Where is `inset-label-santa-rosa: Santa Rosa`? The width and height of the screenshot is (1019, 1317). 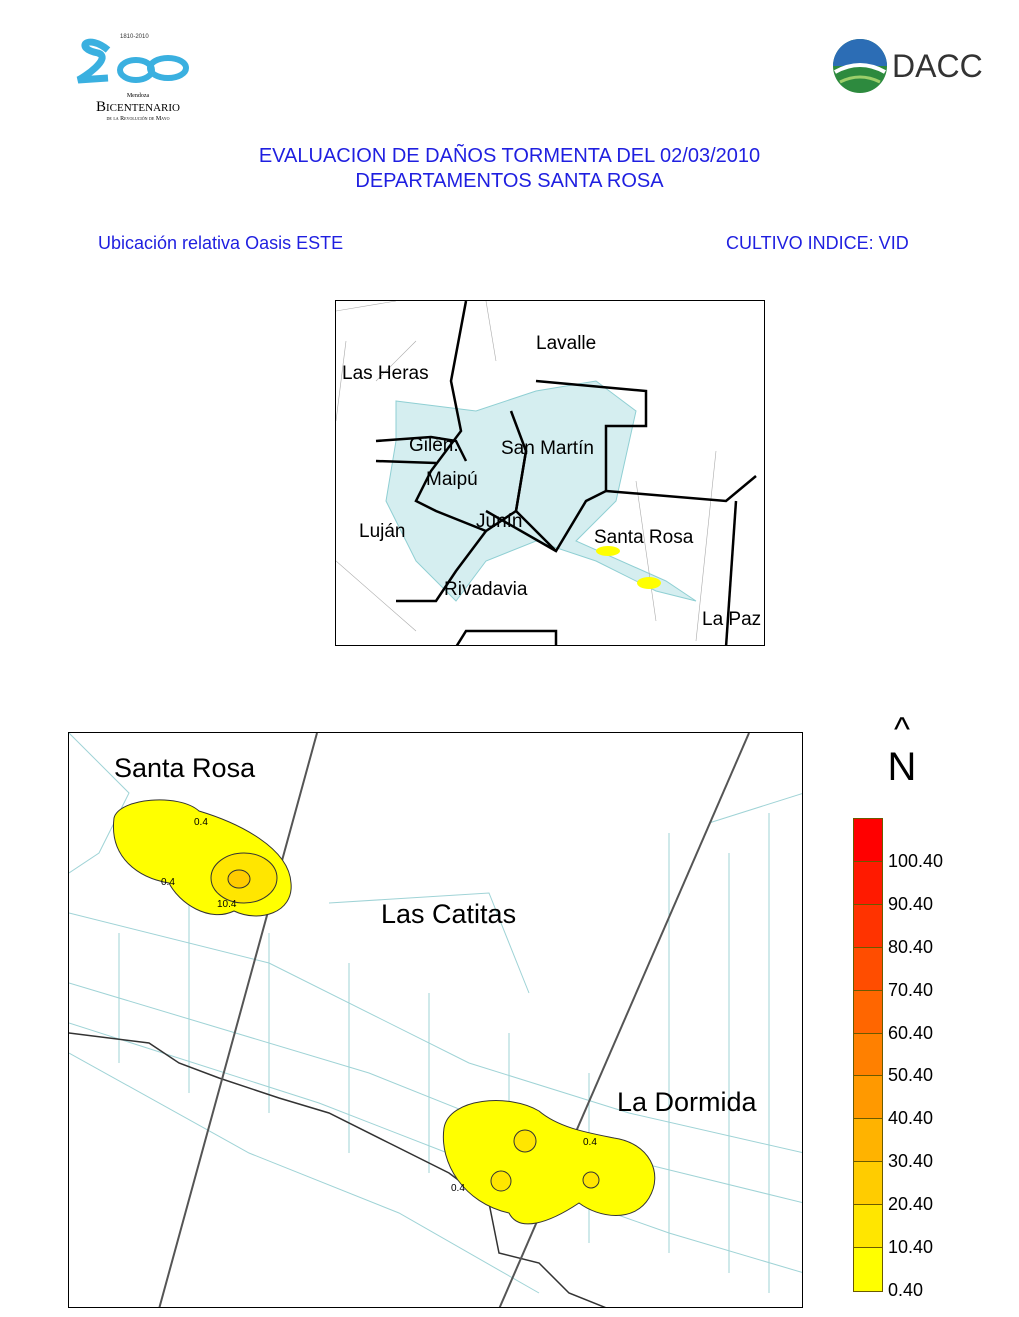 inset-label-santa-rosa: Santa Rosa is located at coordinates (644, 537).